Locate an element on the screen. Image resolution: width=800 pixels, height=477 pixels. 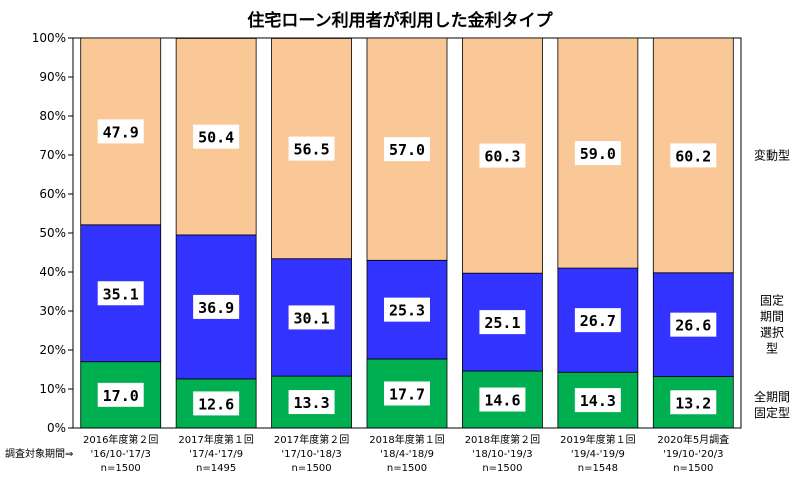
data-label: 59.0 is located at coordinates (598, 154).